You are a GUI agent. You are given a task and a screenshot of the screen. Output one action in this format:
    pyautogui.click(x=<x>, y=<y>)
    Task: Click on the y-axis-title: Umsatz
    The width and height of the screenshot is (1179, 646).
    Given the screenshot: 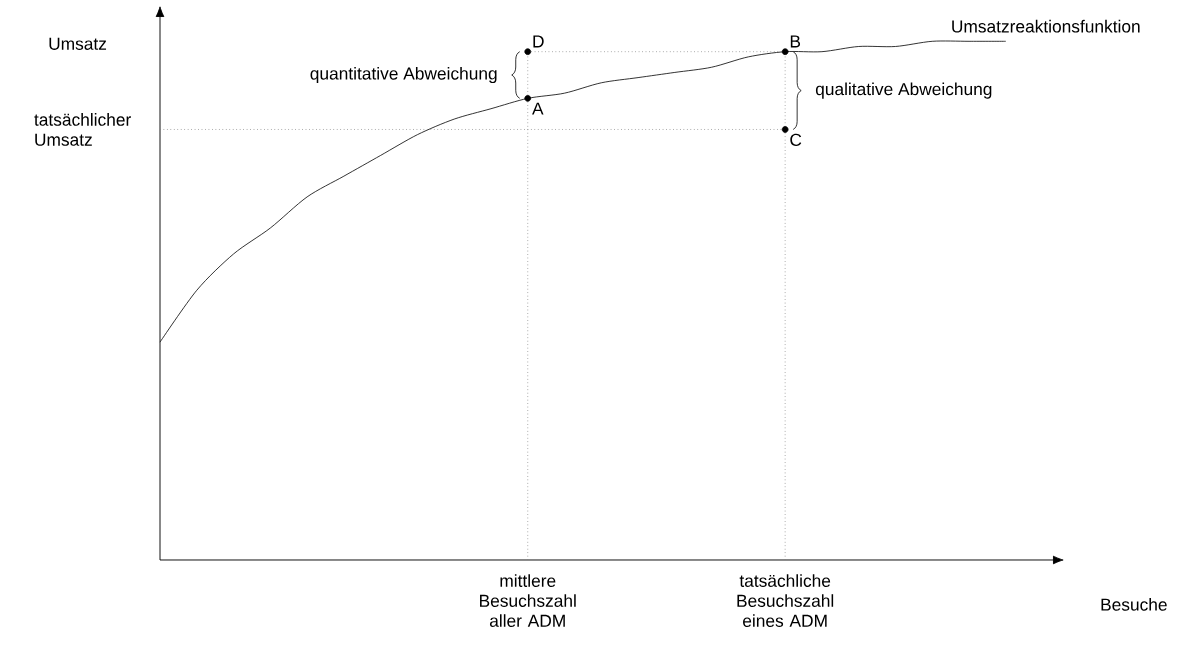 What is the action you would take?
    pyautogui.click(x=78, y=43)
    